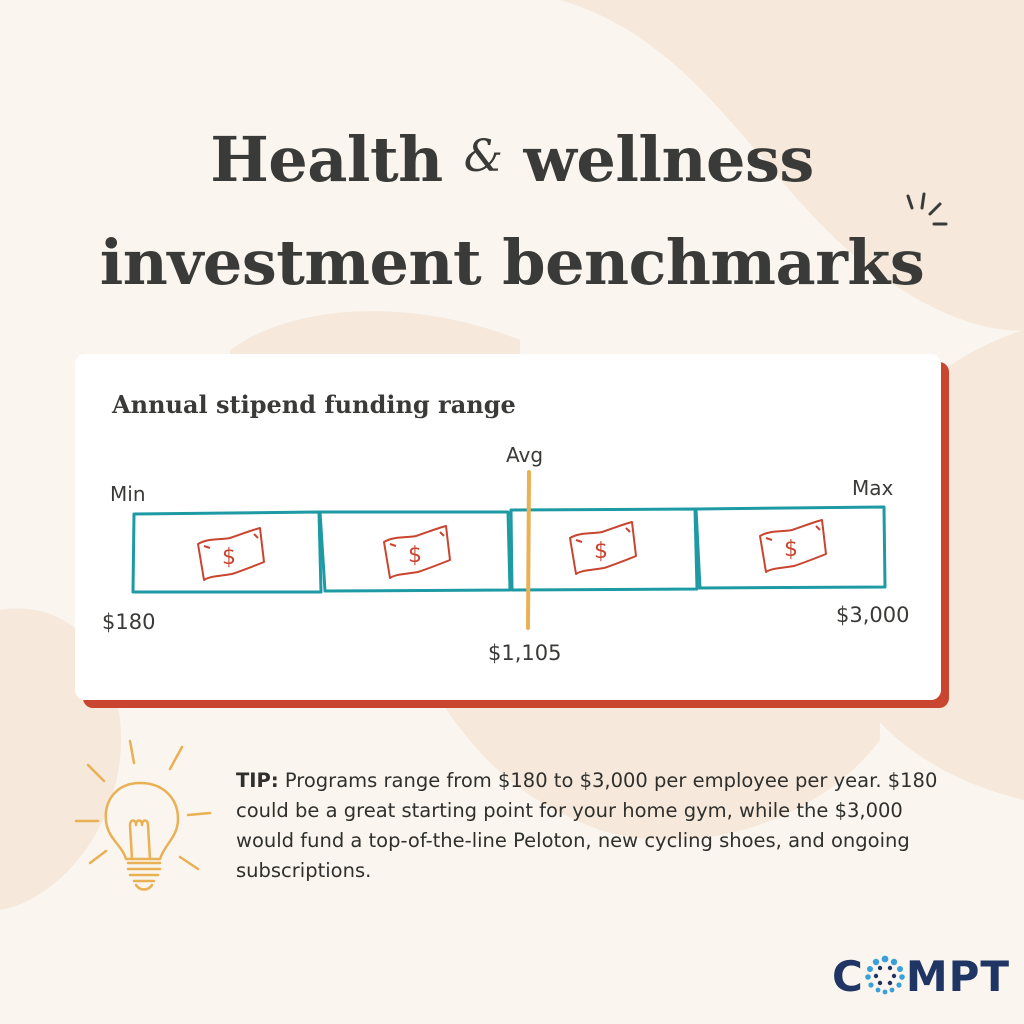 The height and width of the screenshot is (1024, 1024). What do you see at coordinates (927, 209) in the screenshot?
I see `sparkle-icon` at bounding box center [927, 209].